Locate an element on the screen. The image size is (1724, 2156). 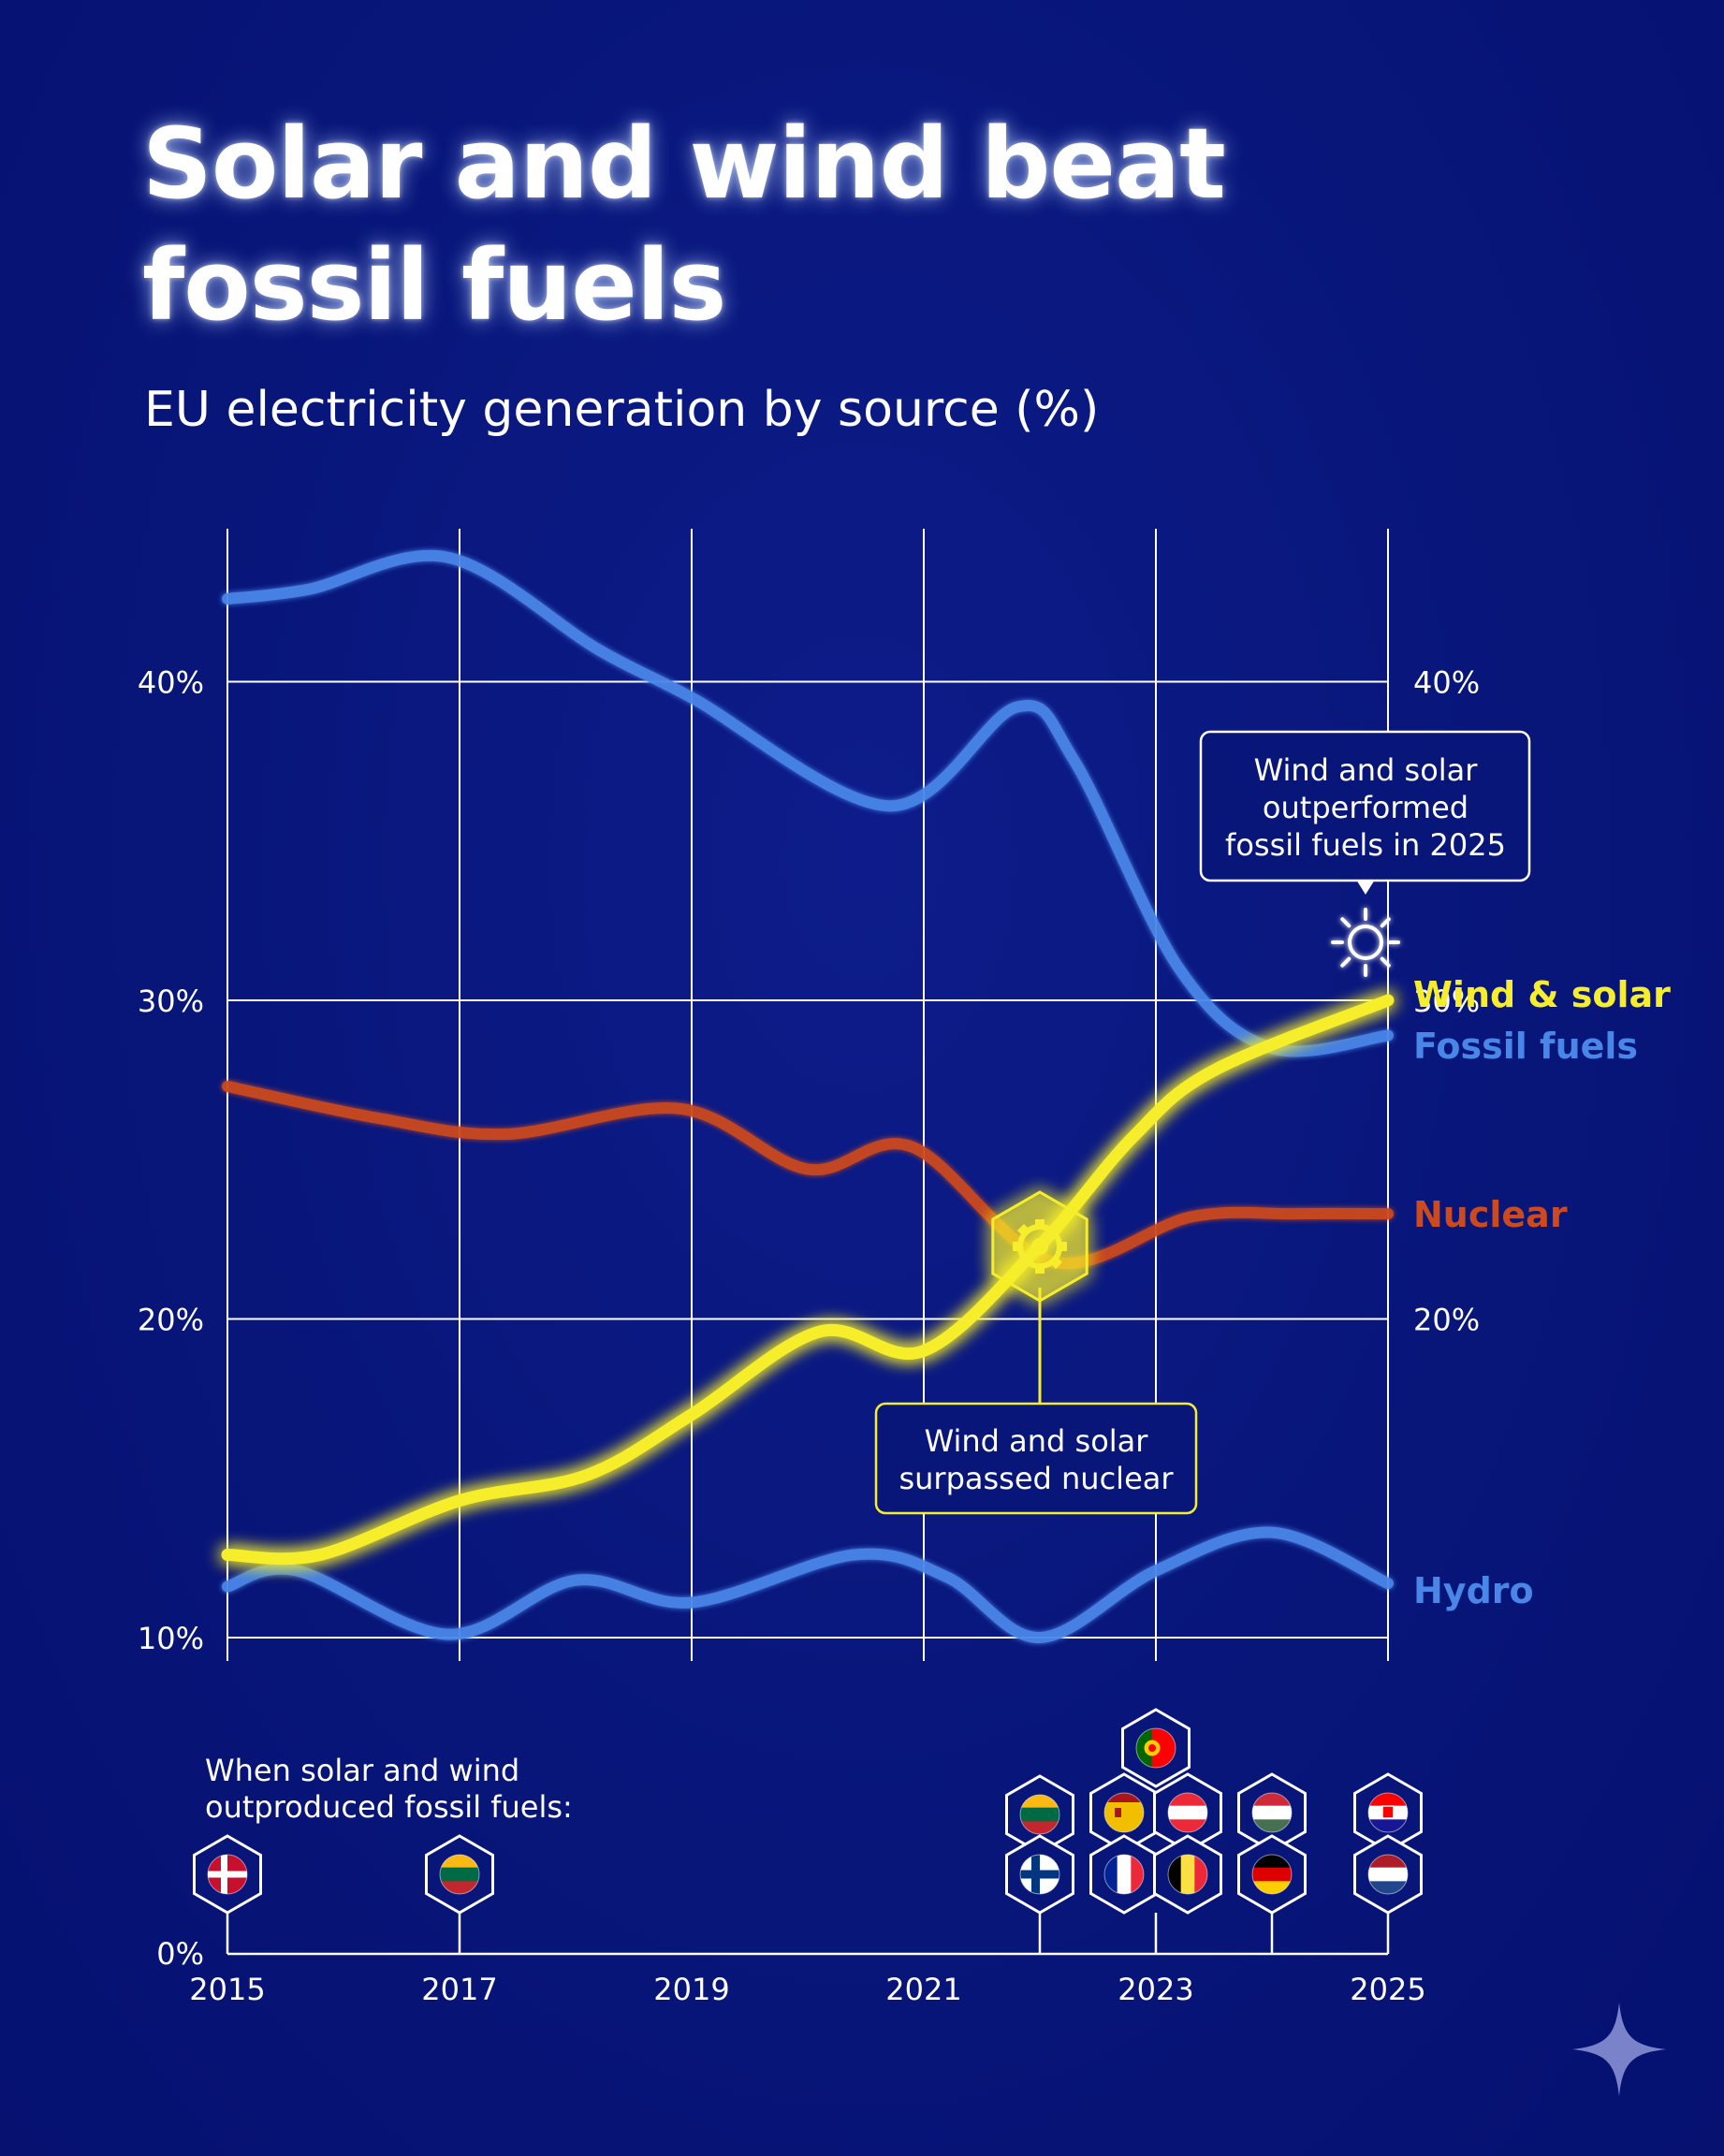
series-line-nuclear is located at coordinates (808, 1174).